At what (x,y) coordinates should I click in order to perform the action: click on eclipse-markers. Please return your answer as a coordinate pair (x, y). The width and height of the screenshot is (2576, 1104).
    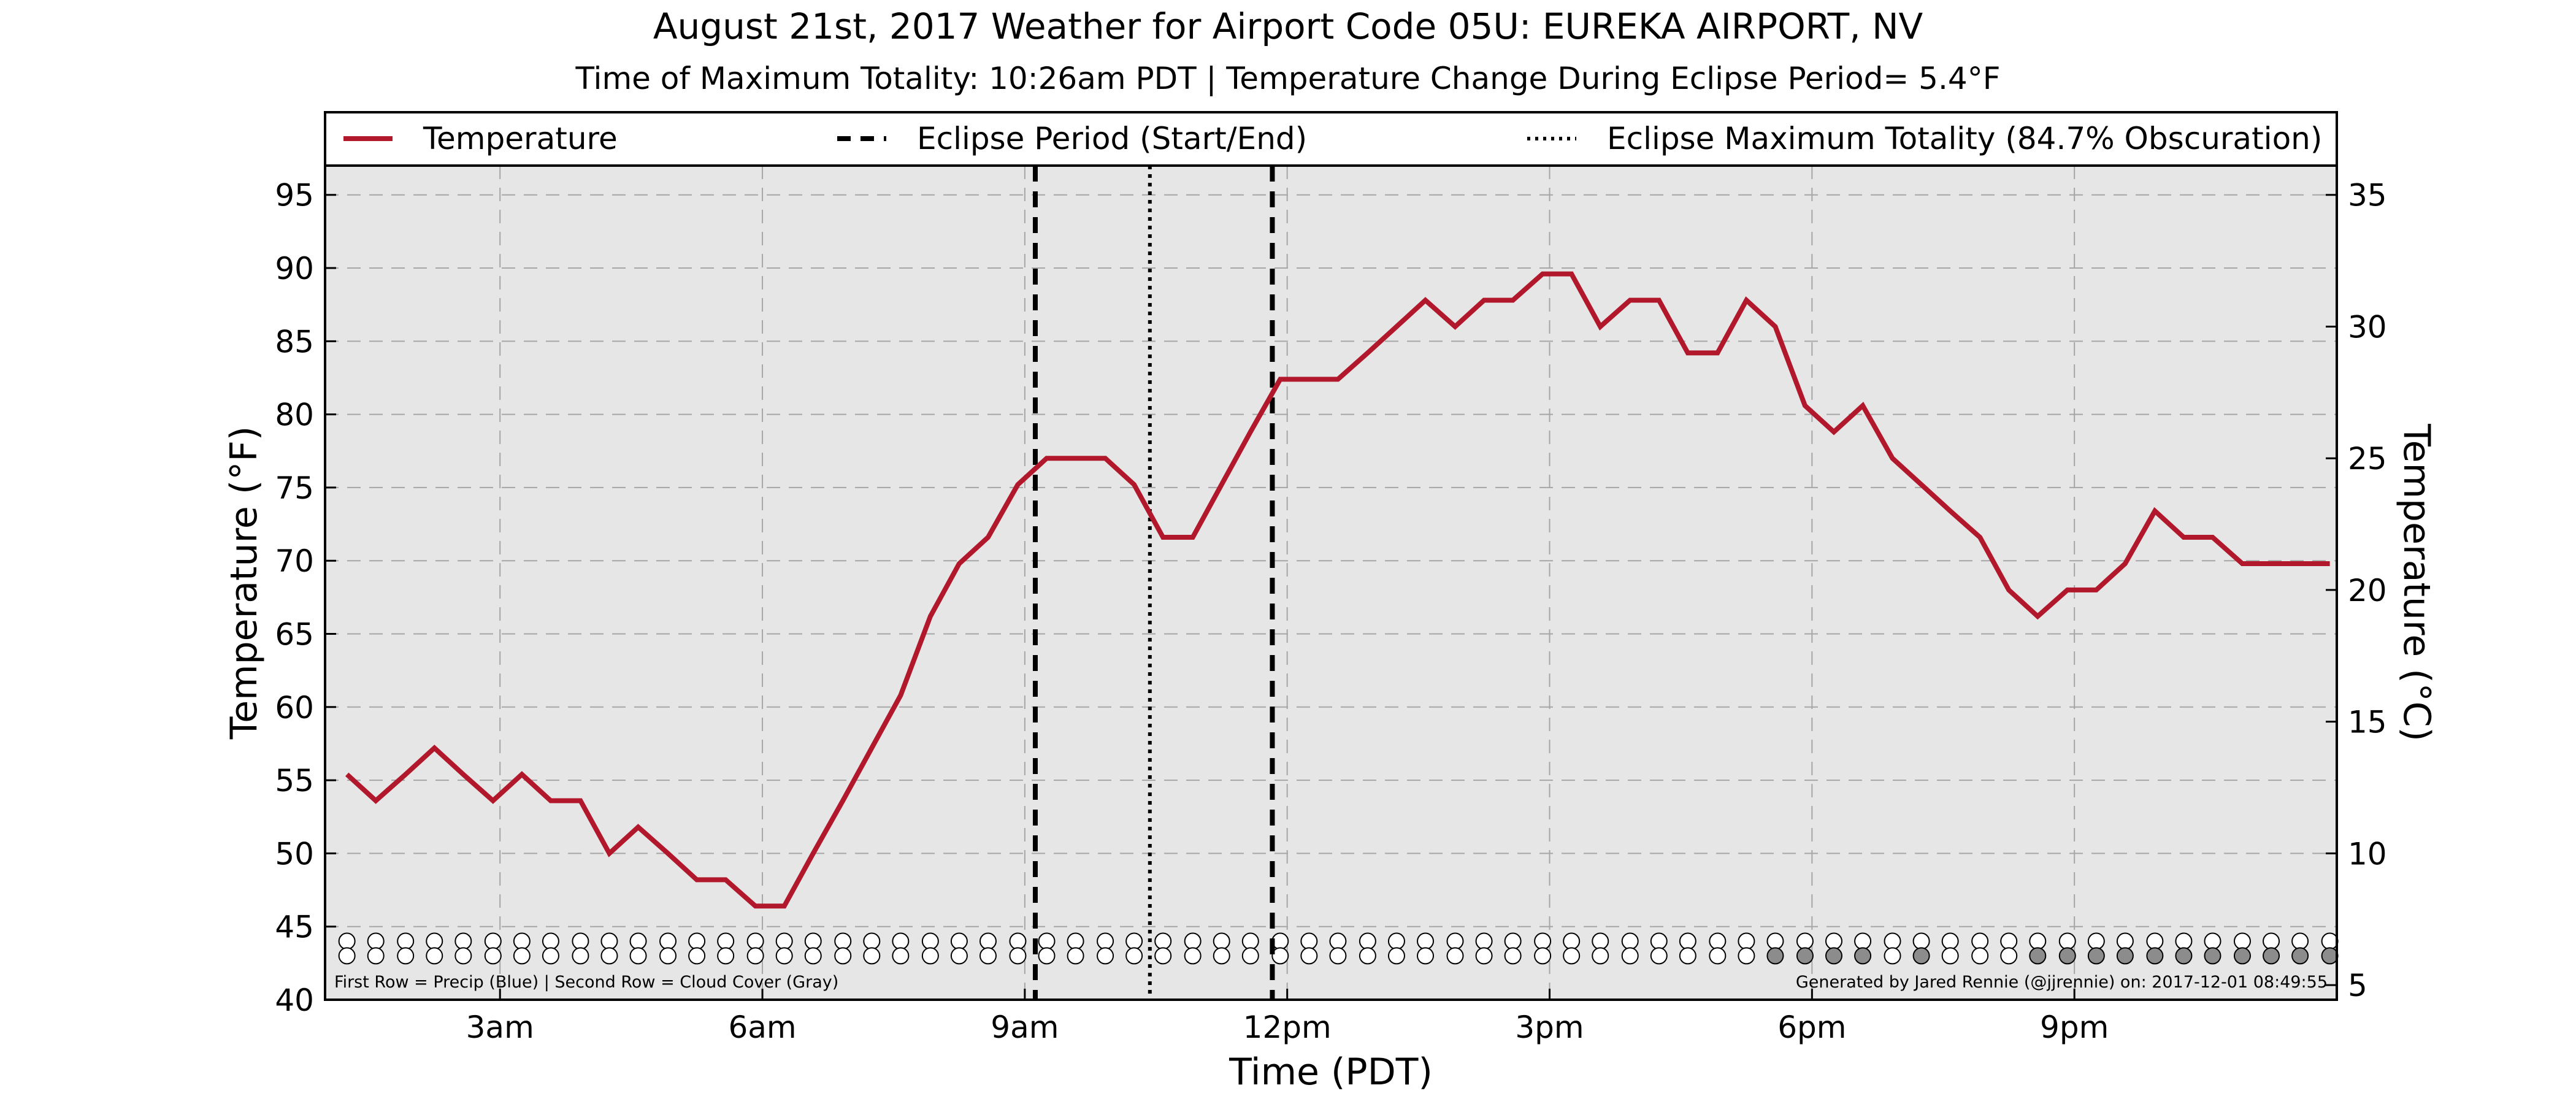
    Looking at the image, I should click on (1153, 583).